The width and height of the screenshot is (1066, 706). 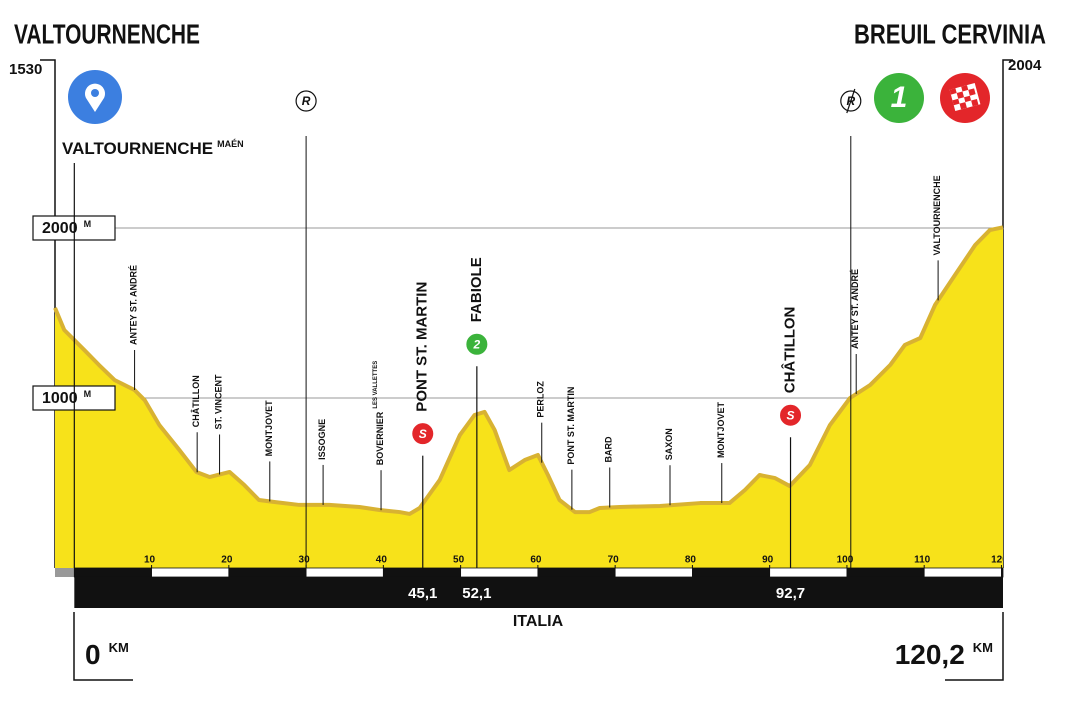 I want to click on x-tick-label: 40, so click(x=382, y=560).